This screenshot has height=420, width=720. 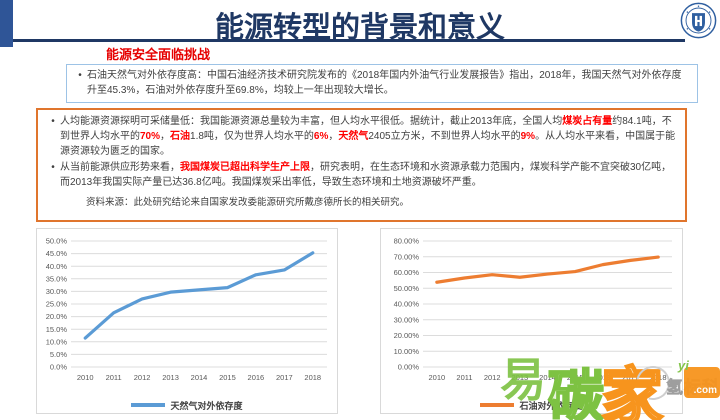 I want to click on y-axis-tick-label: 35.0%, so click(x=57, y=278).